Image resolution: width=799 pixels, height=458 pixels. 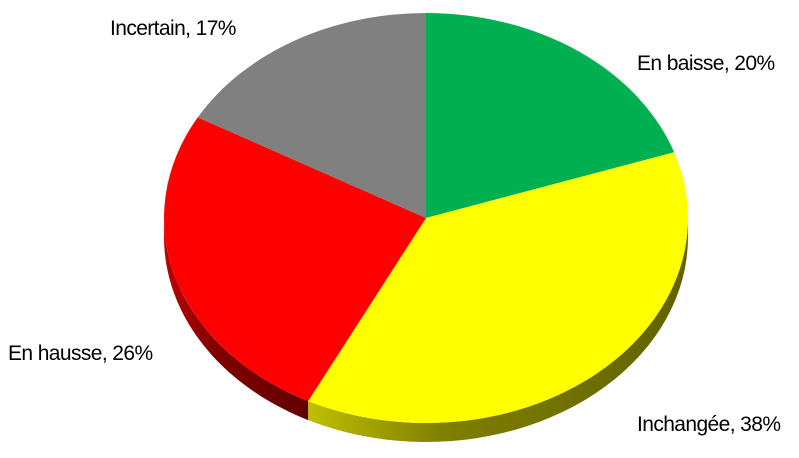 What do you see at coordinates (311, 115) in the screenshot?
I see `pie-slice-incertain` at bounding box center [311, 115].